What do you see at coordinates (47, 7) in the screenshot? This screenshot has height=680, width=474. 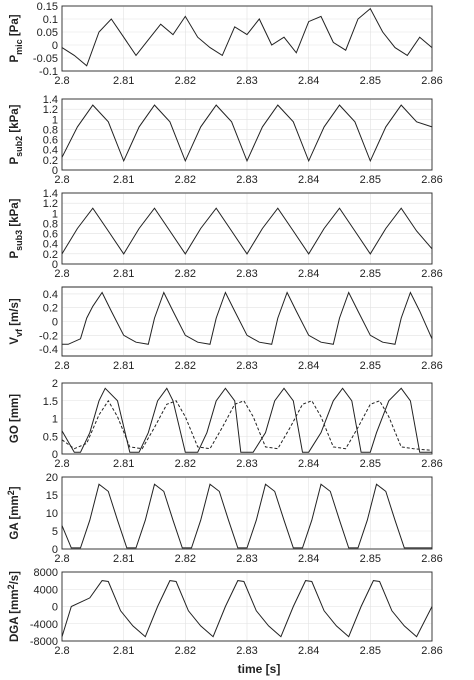 I see `y-tick-label: 0.15` at bounding box center [47, 7].